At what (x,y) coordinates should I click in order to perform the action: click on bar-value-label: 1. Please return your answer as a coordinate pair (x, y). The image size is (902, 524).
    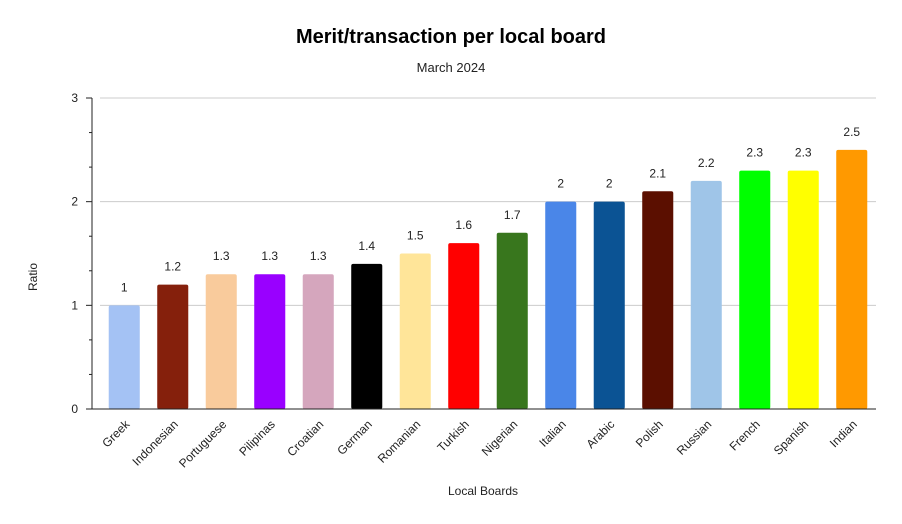
    Looking at the image, I should click on (124, 287).